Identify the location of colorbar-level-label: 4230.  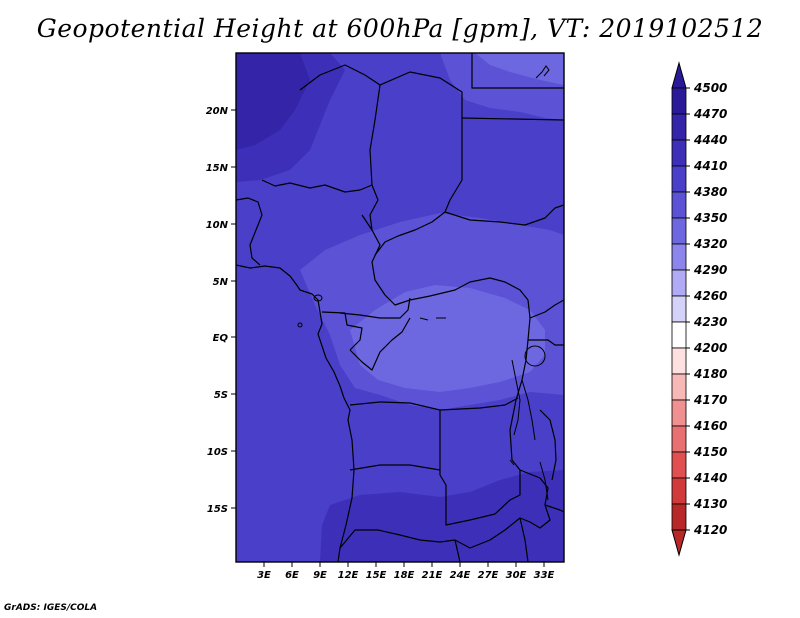
(710, 322).